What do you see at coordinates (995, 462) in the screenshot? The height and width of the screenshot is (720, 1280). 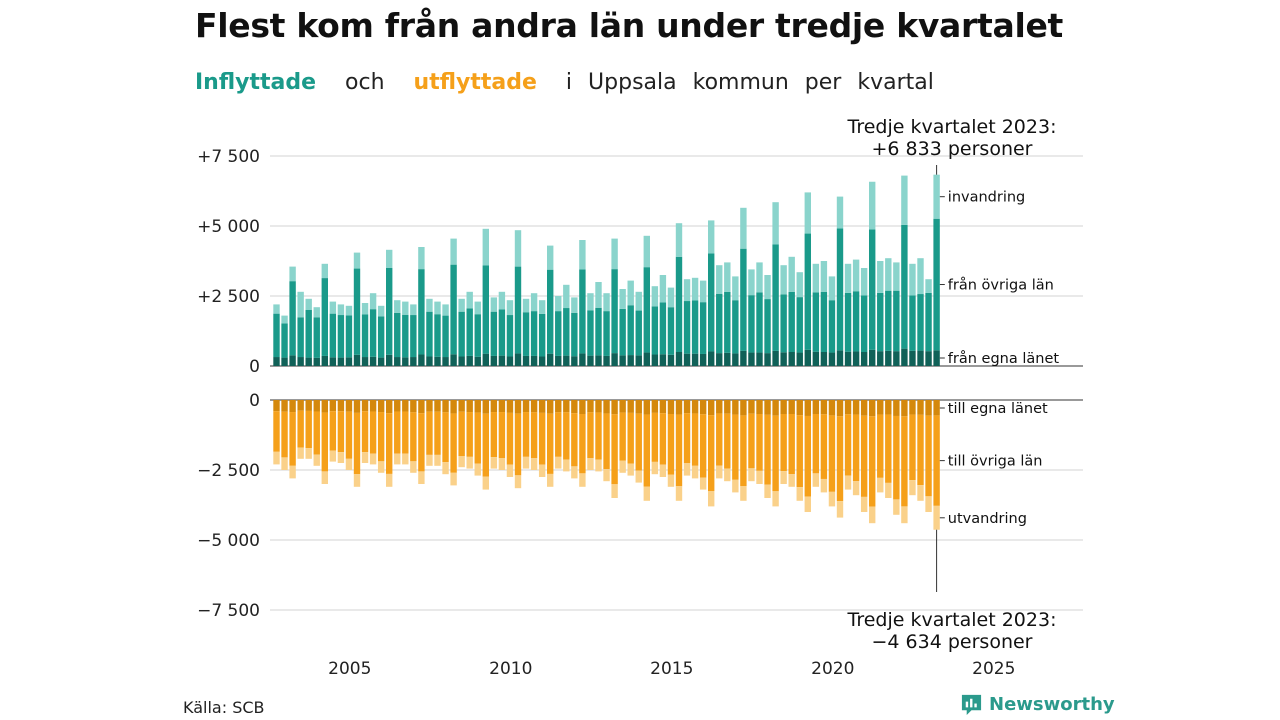 I see `segment-label-out: till övriga län` at bounding box center [995, 462].